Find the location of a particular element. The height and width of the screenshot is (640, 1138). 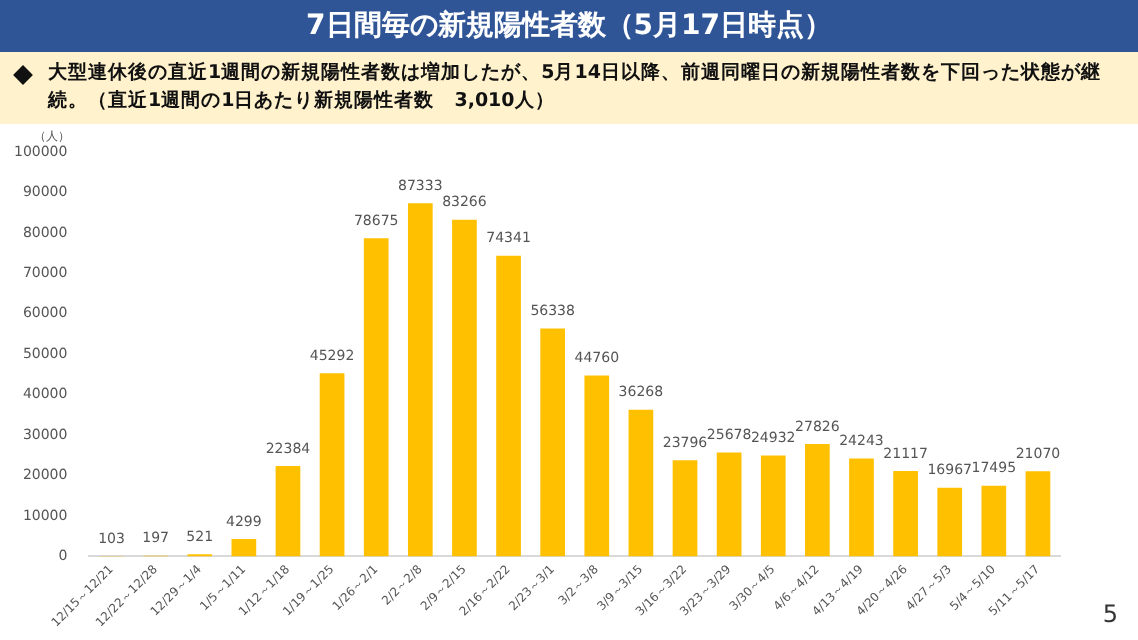

chart-subtitle: 大型連休後の直近1週間の新規陽性者数は増加したが、5月14日以降、前週同曜日の新規陽性者数を下回った状態が継続。（直近1週間の1日あたり新規陽性者数 3,010人） is located at coordinates (574, 87).